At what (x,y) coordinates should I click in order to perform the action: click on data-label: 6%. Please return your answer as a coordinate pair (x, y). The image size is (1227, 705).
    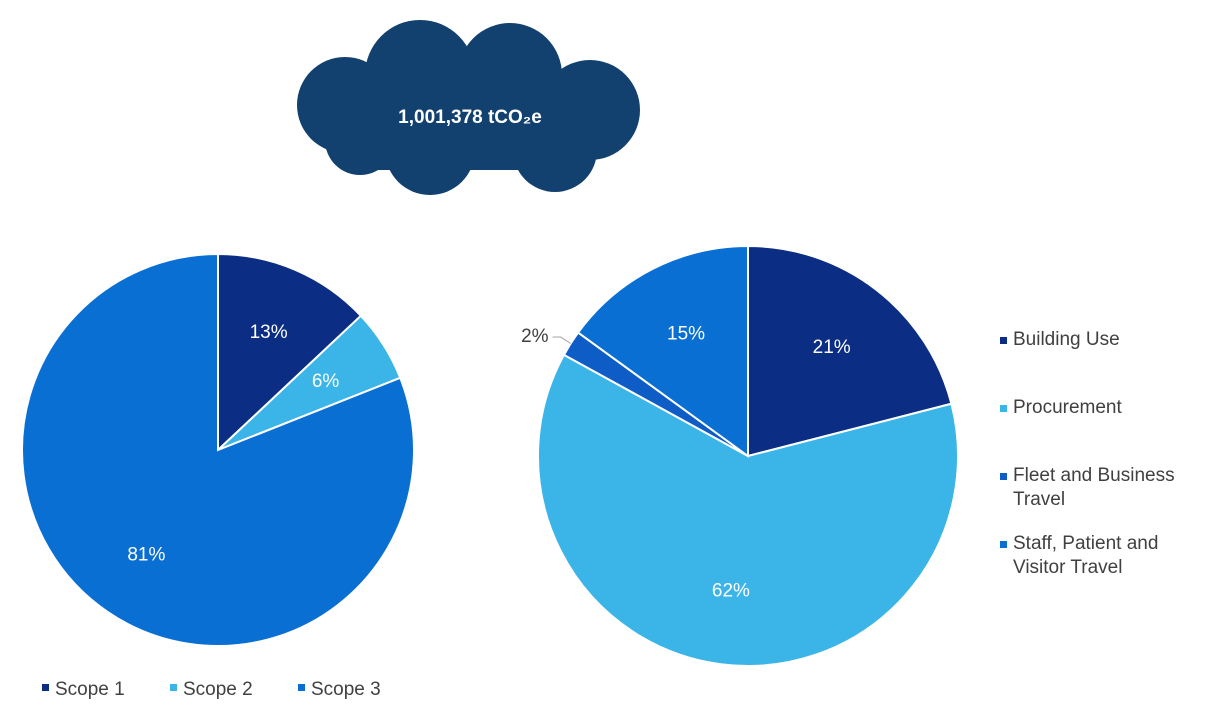
    Looking at the image, I should click on (326, 381).